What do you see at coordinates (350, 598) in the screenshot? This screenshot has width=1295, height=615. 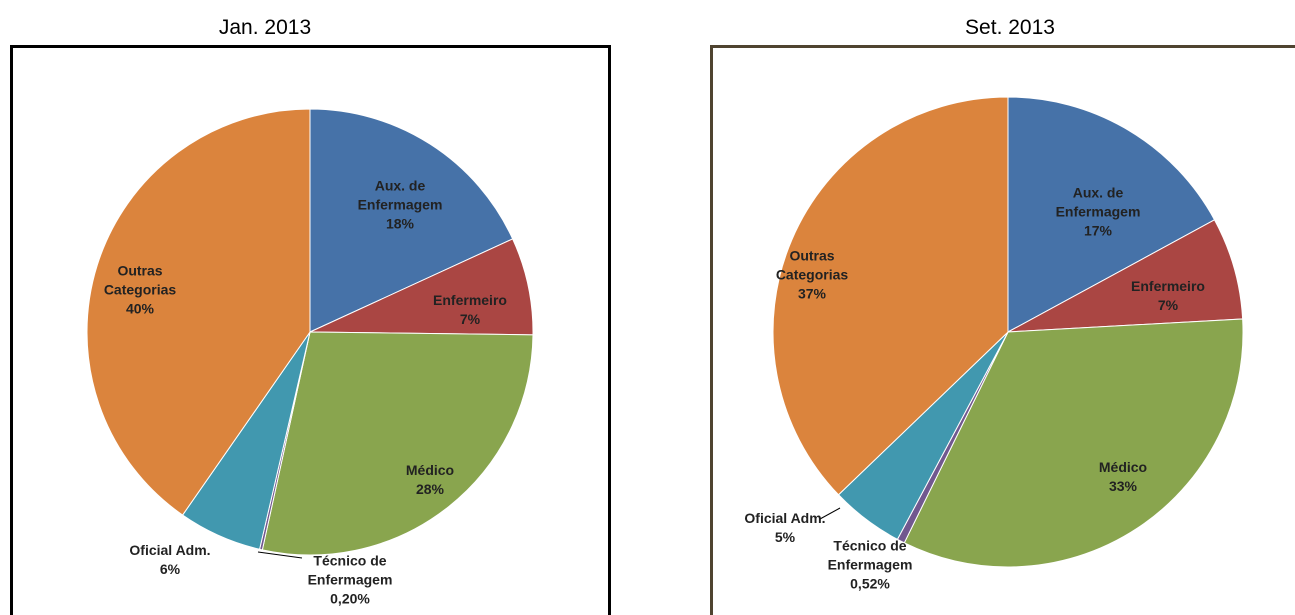 I see `value-label: 0,20%` at bounding box center [350, 598].